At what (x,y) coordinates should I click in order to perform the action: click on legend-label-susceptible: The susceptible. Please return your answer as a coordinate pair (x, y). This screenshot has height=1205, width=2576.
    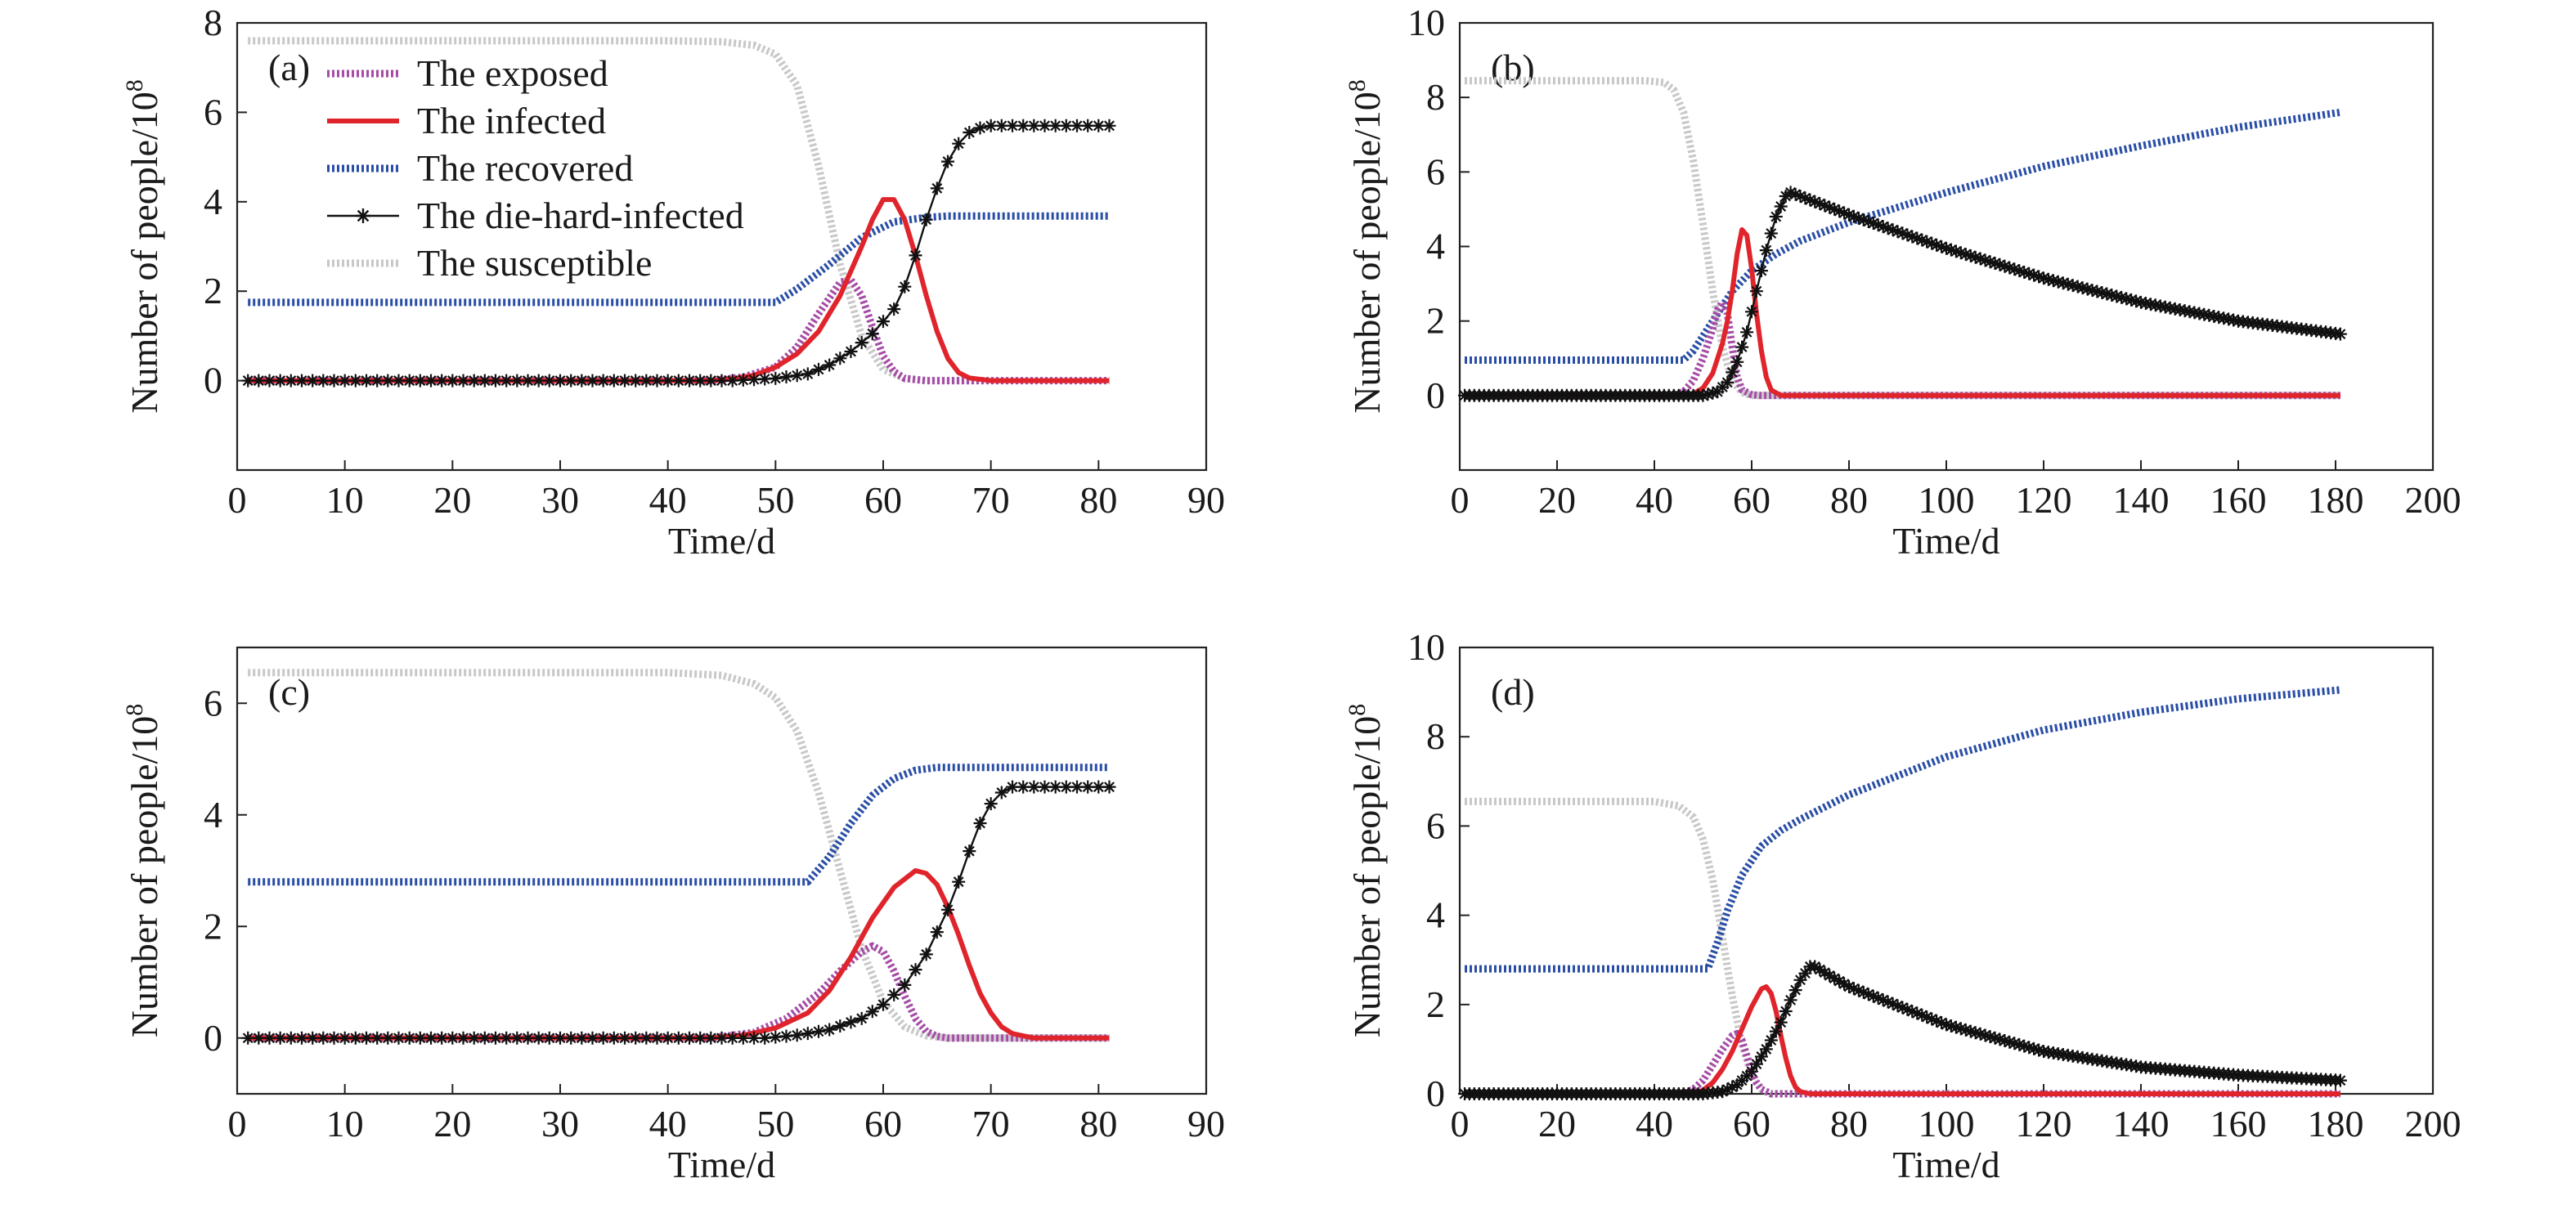
    Looking at the image, I should click on (534, 263).